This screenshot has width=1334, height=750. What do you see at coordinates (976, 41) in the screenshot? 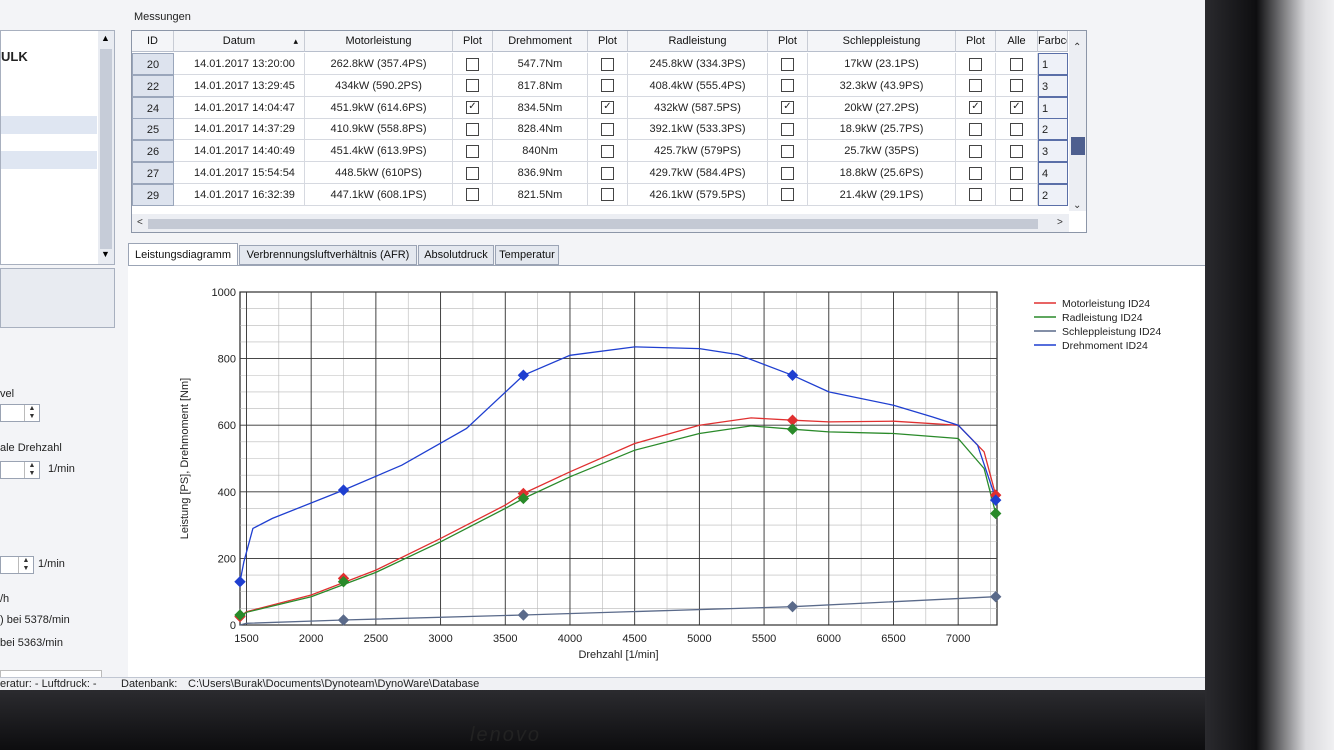
I see `column-header-drag-plot: Plot` at bounding box center [976, 41].